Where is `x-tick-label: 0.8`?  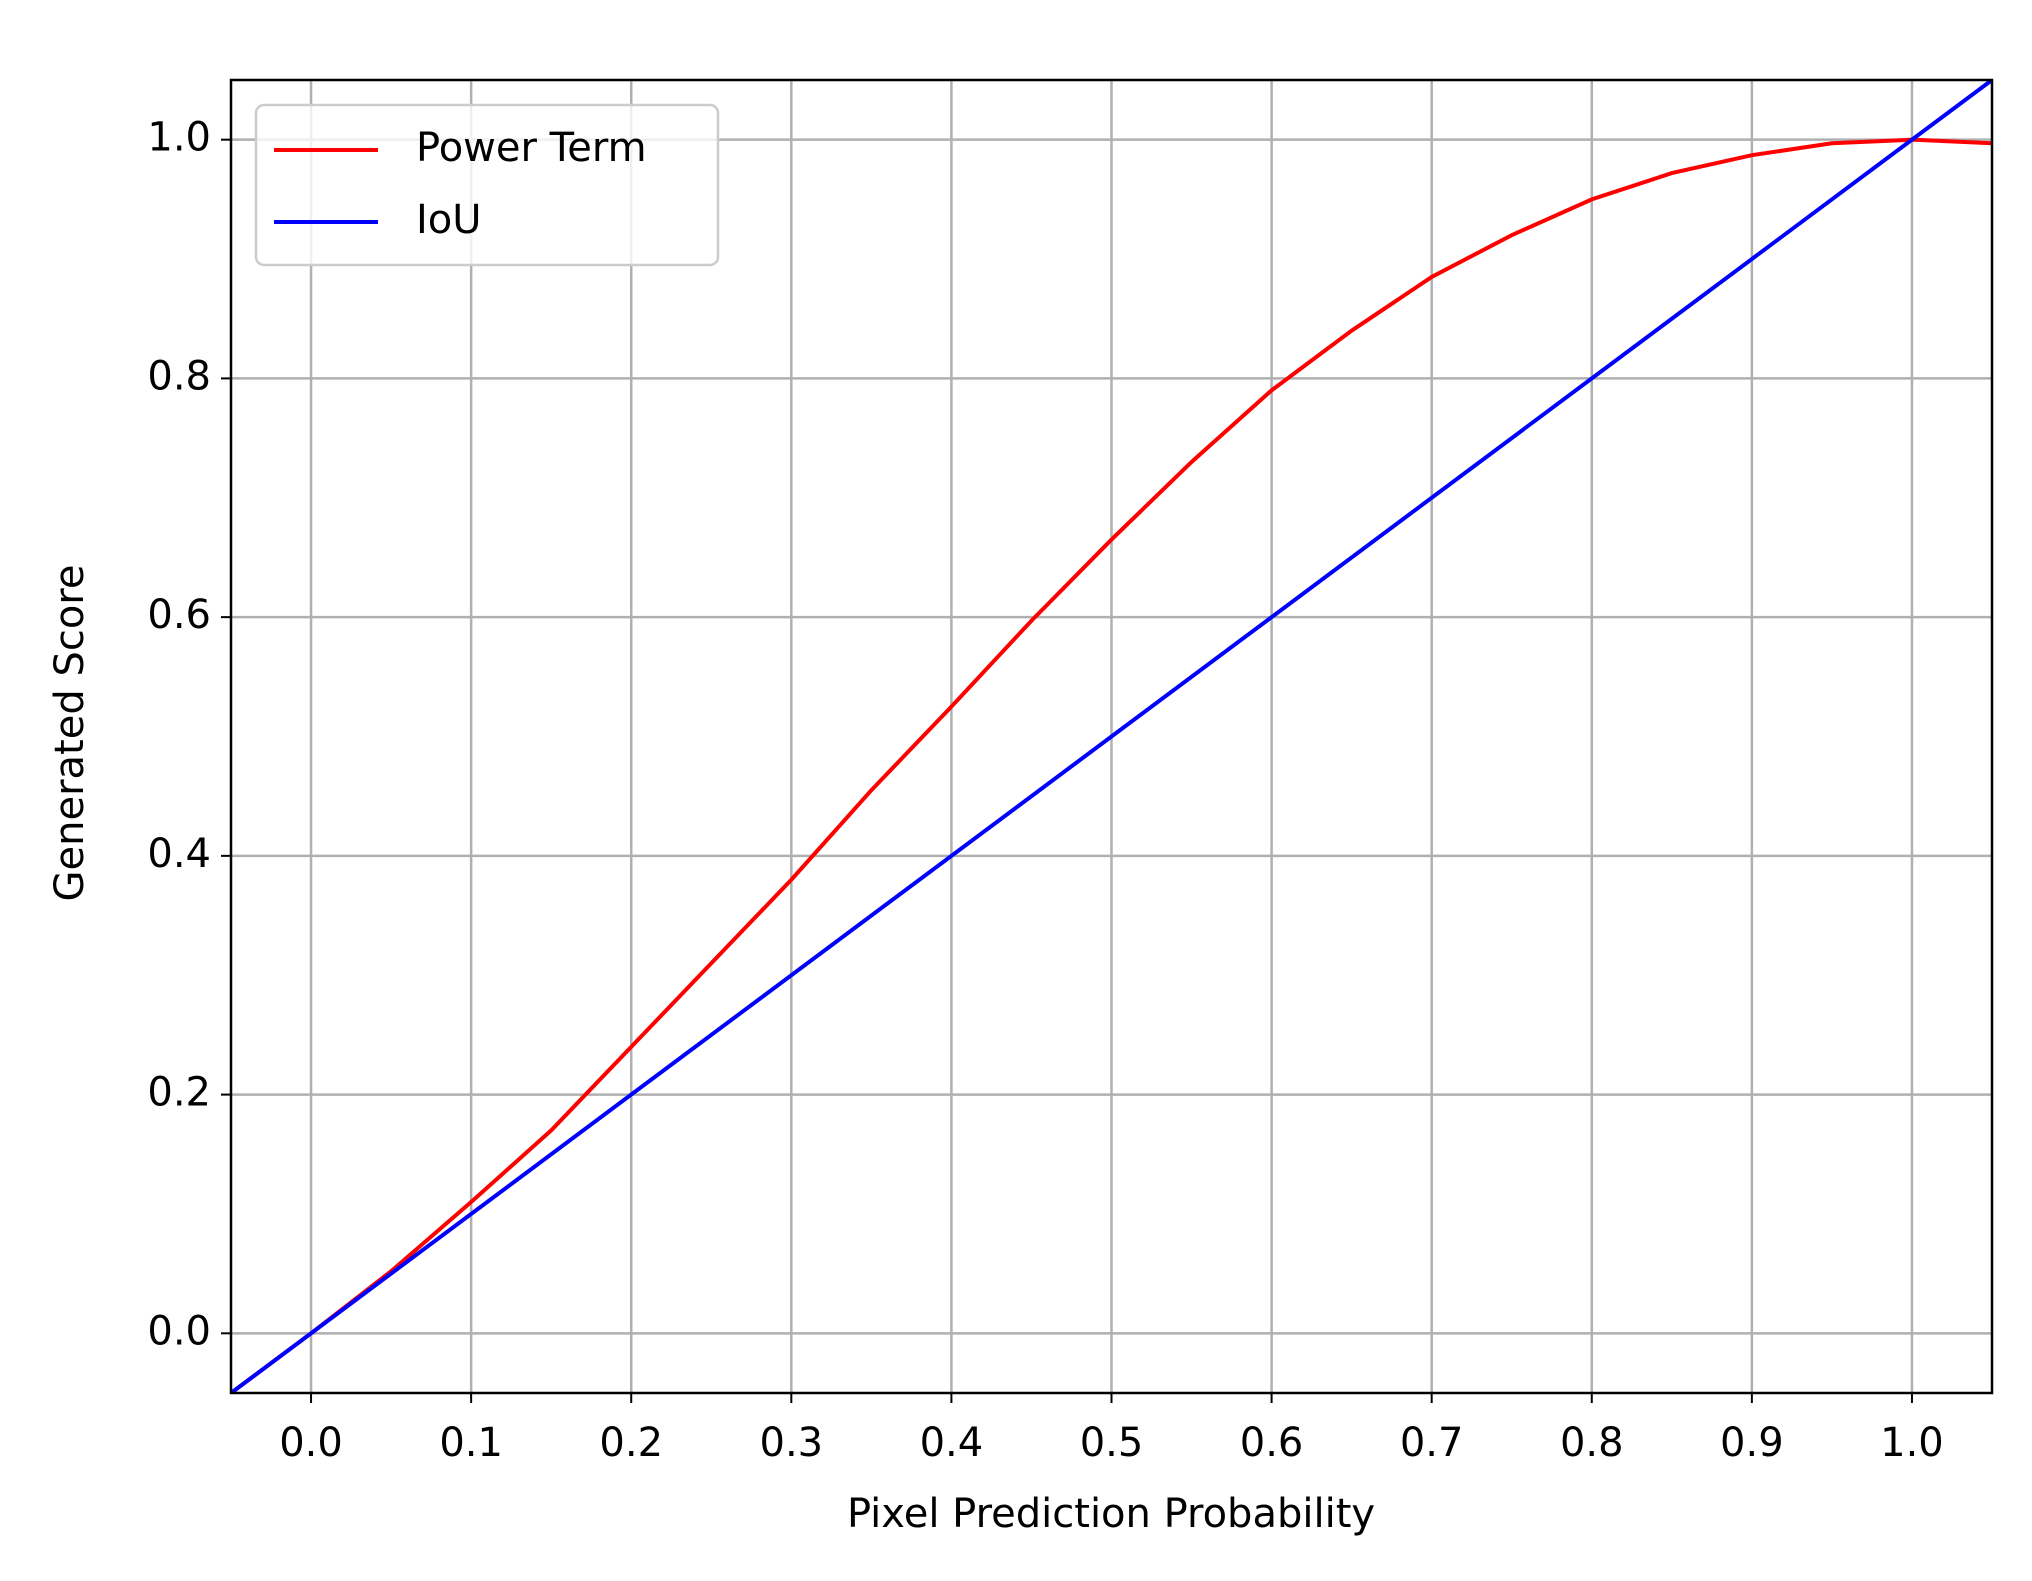 x-tick-label: 0.8 is located at coordinates (1592, 1443).